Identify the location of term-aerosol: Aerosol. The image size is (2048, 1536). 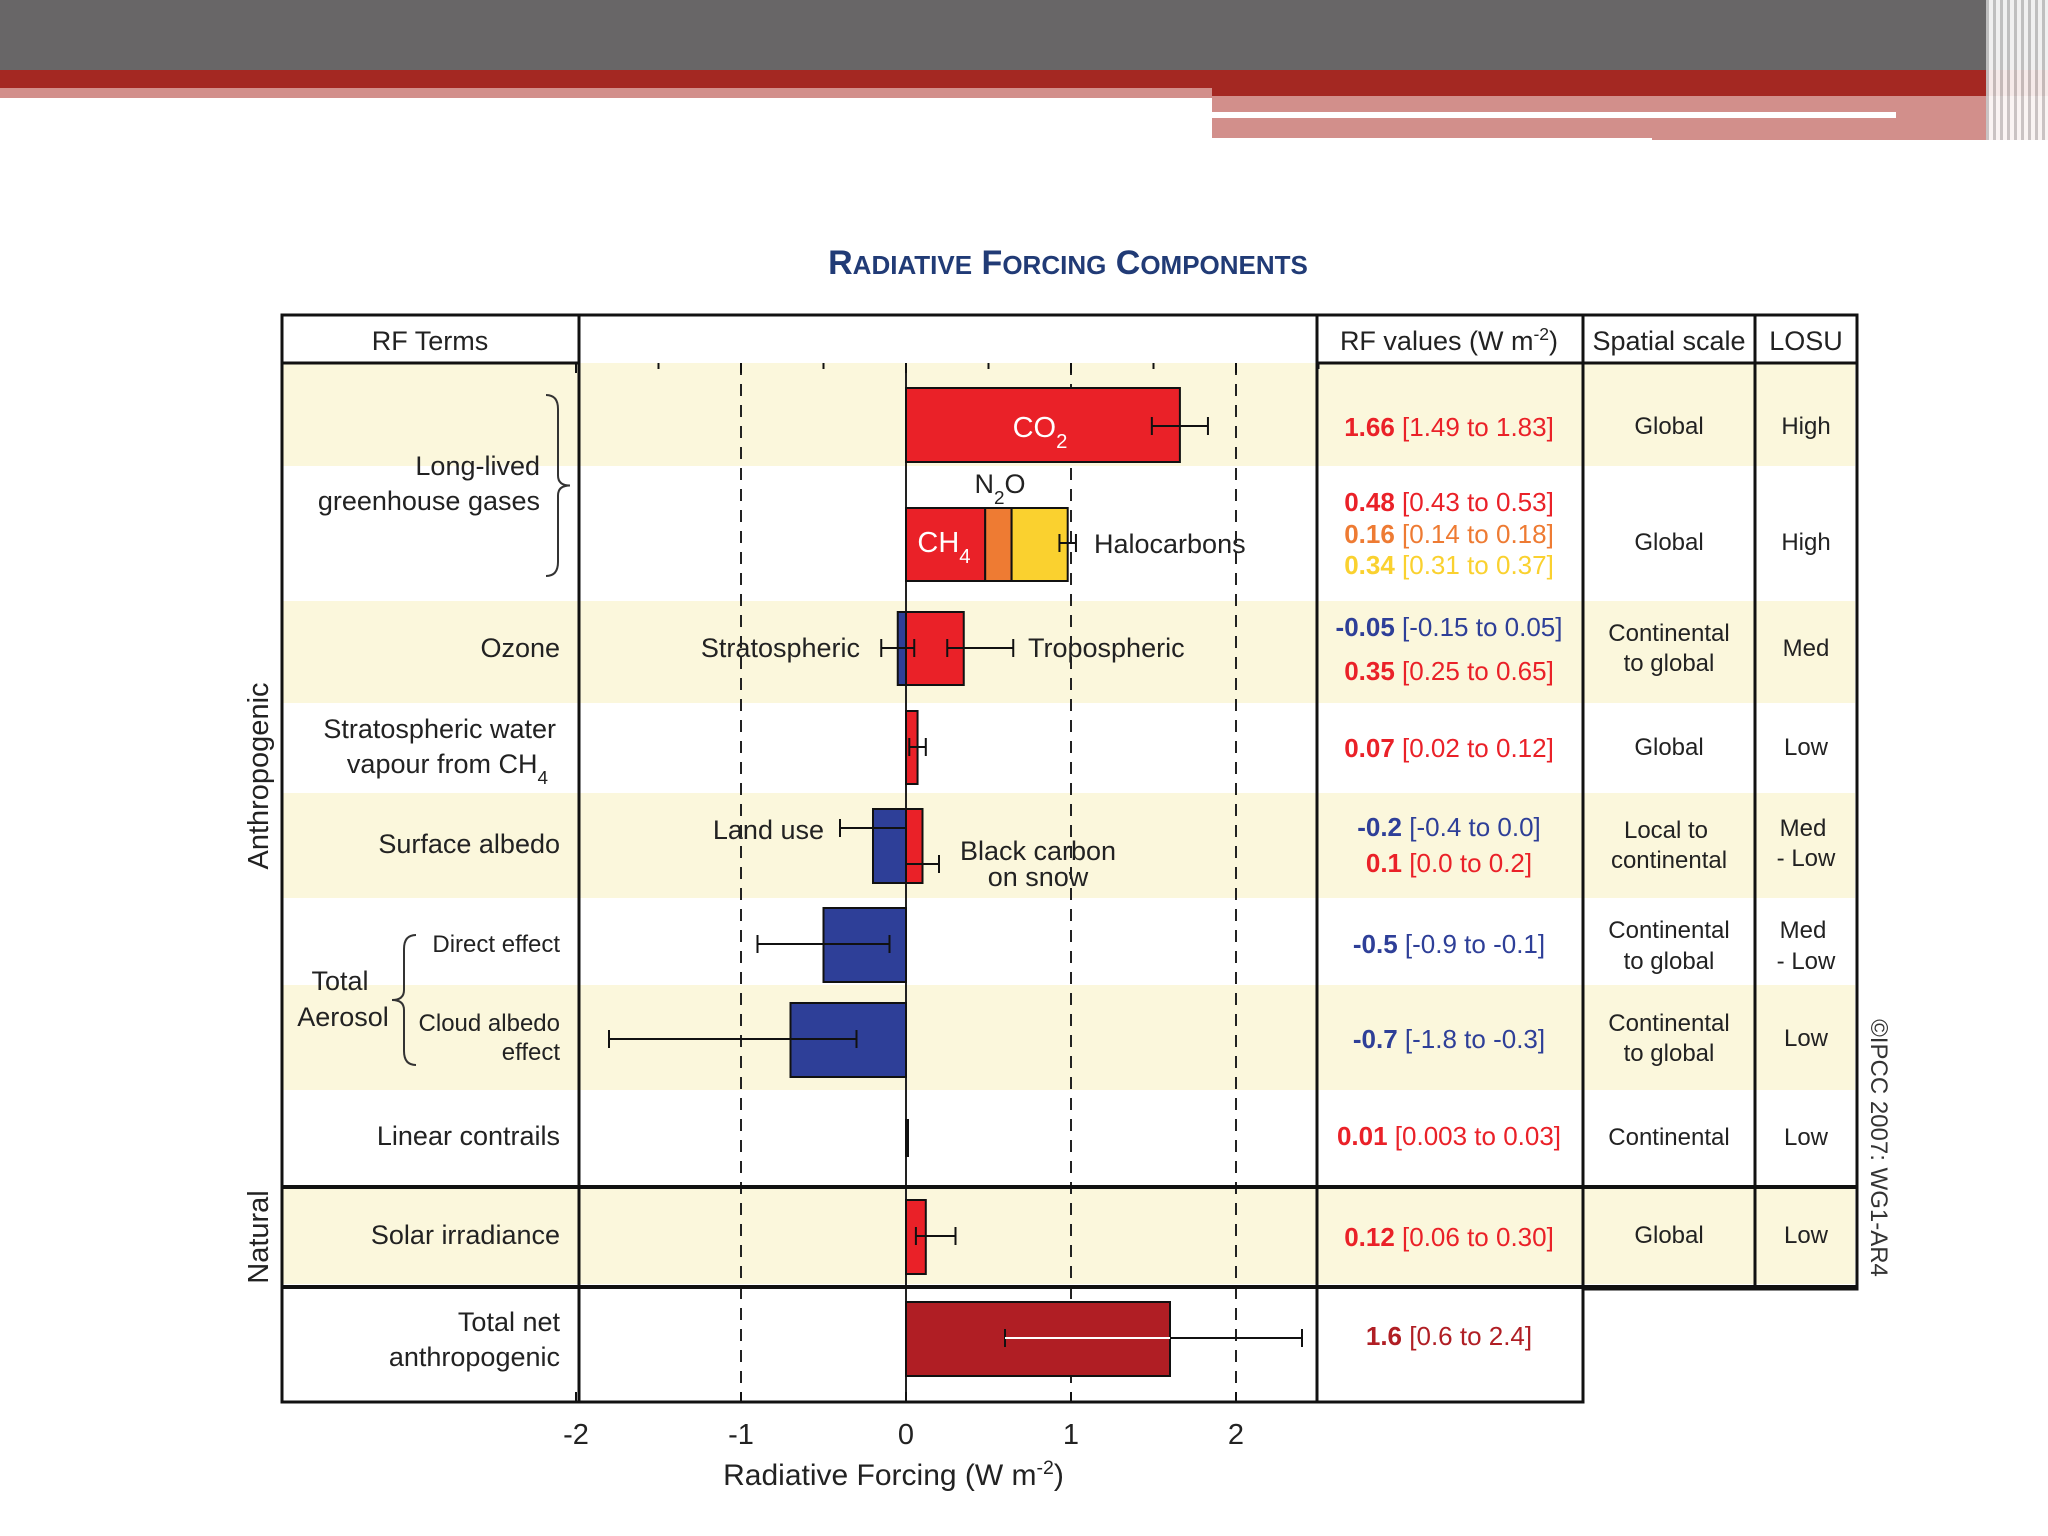
(343, 1017).